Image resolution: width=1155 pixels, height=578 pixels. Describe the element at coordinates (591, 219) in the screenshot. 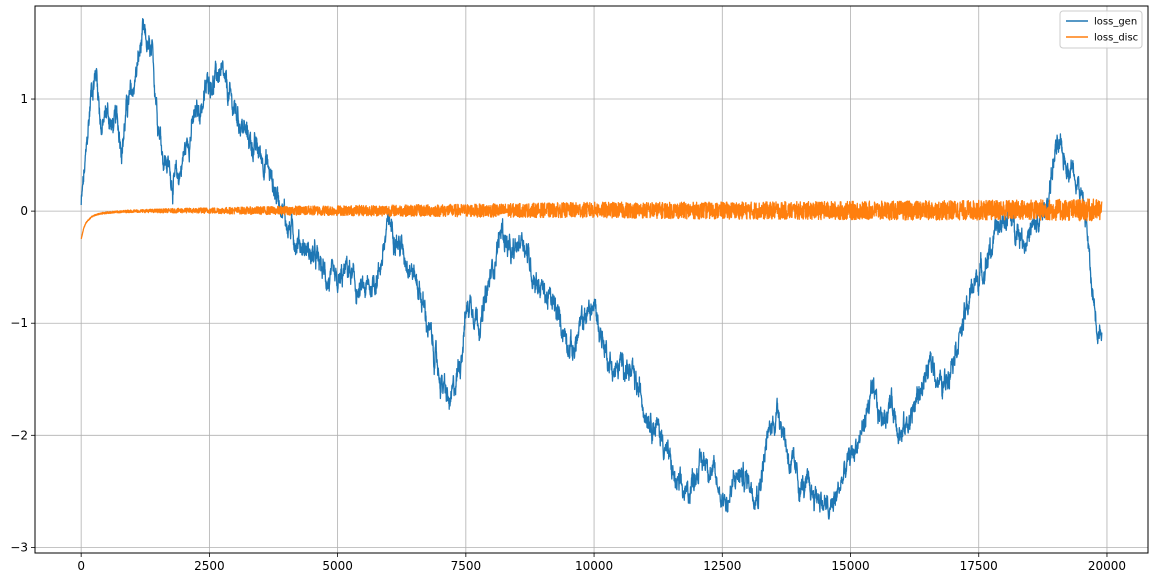

I see `series-line-loss-disc` at that location.